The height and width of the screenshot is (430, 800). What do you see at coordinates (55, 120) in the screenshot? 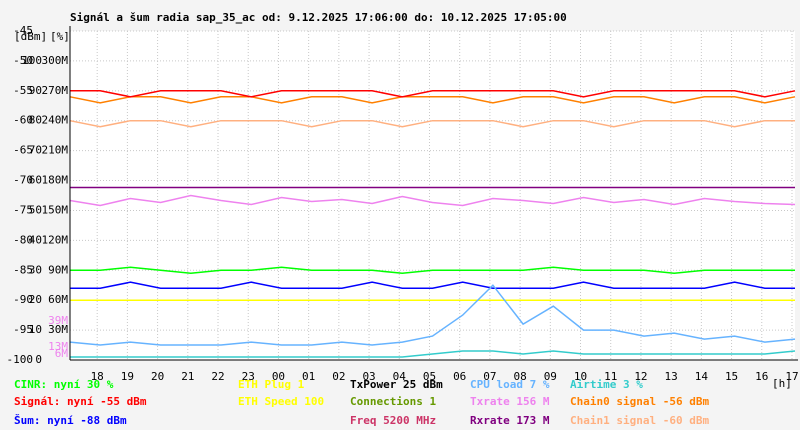
I see `y3-tick-label: 240M` at bounding box center [55, 120].